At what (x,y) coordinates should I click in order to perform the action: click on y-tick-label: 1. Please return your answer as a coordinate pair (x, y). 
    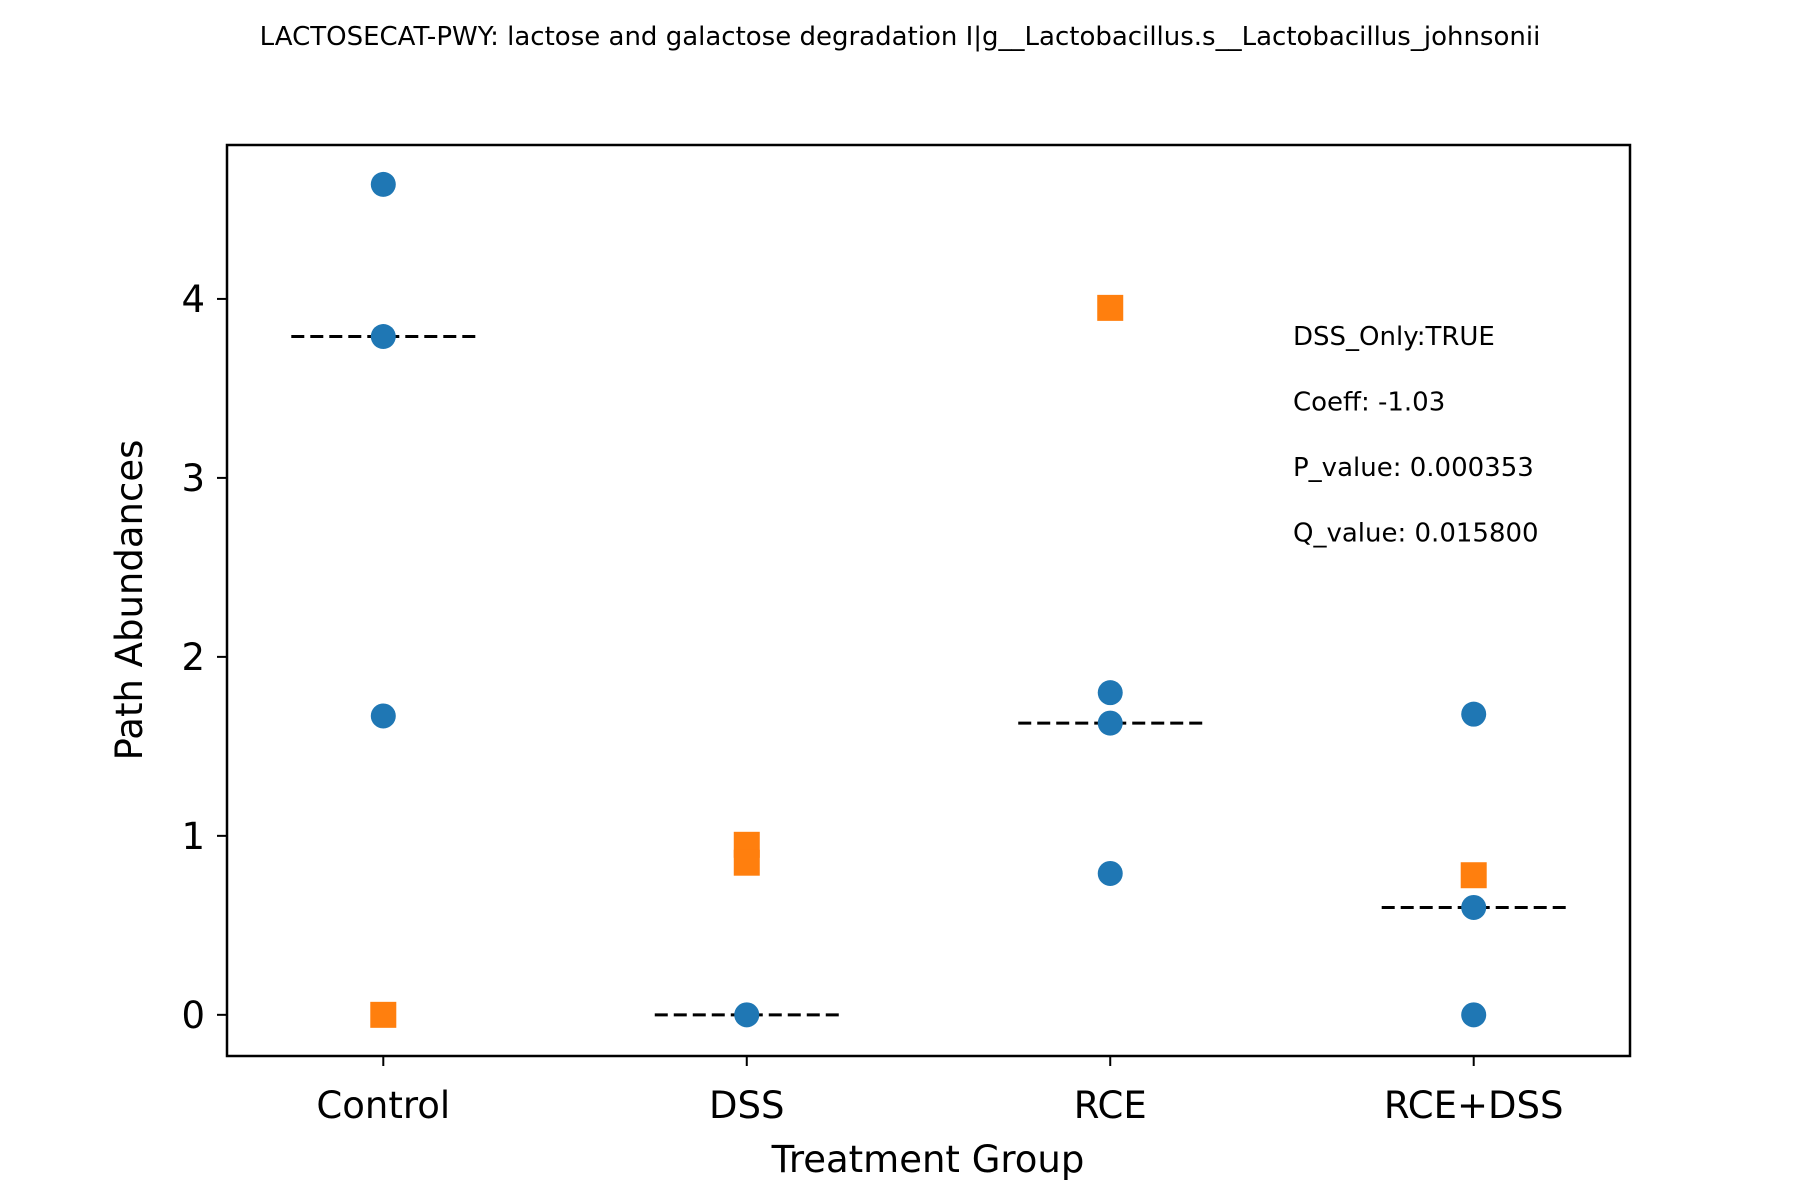
    Looking at the image, I should click on (193, 836).